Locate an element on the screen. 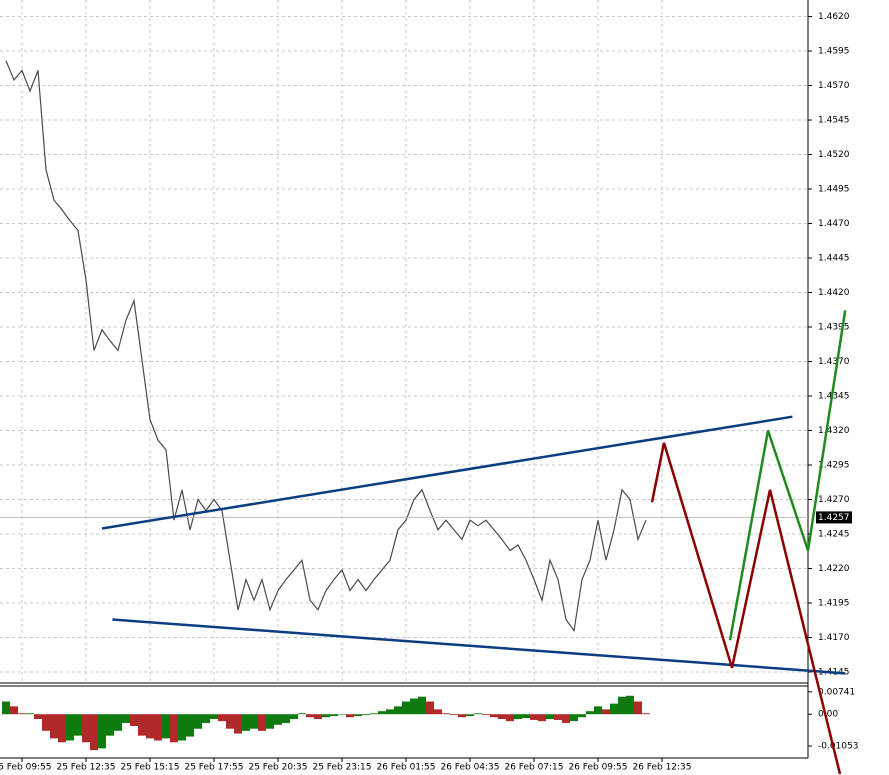 The height and width of the screenshot is (775, 889). y-tick-label: 1.4495 is located at coordinates (834, 190).